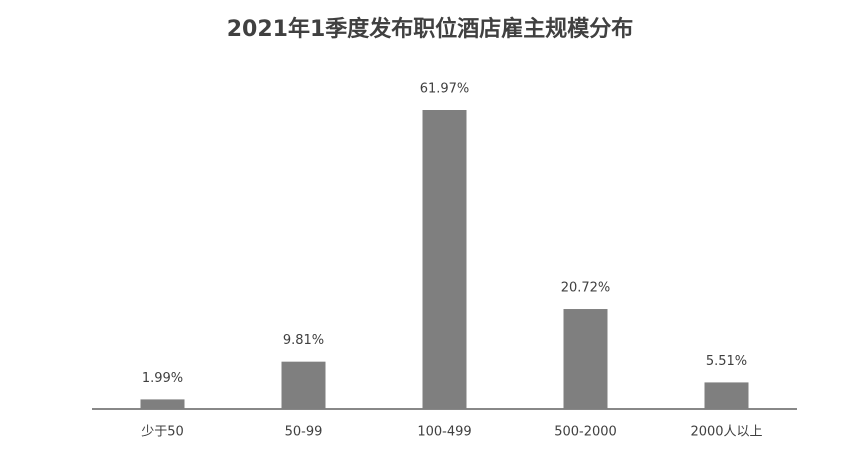  I want to click on value-label: 5.51%, so click(726, 361).